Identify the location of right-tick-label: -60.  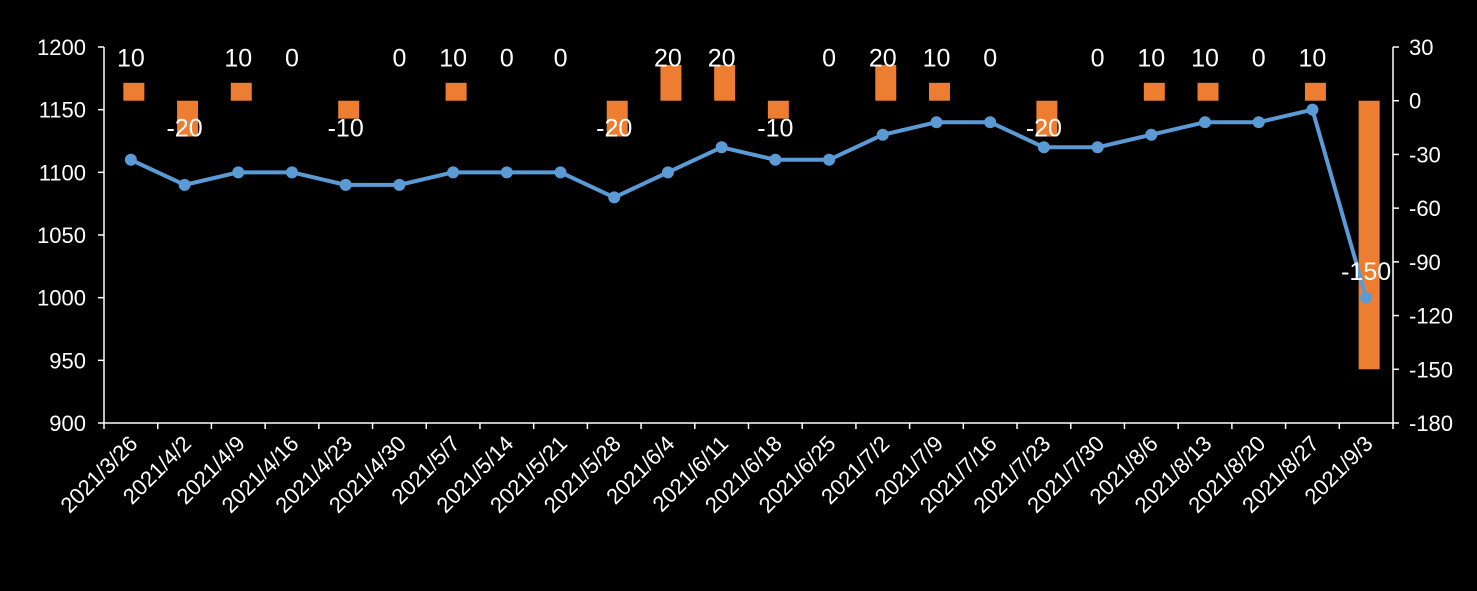
(1425, 208).